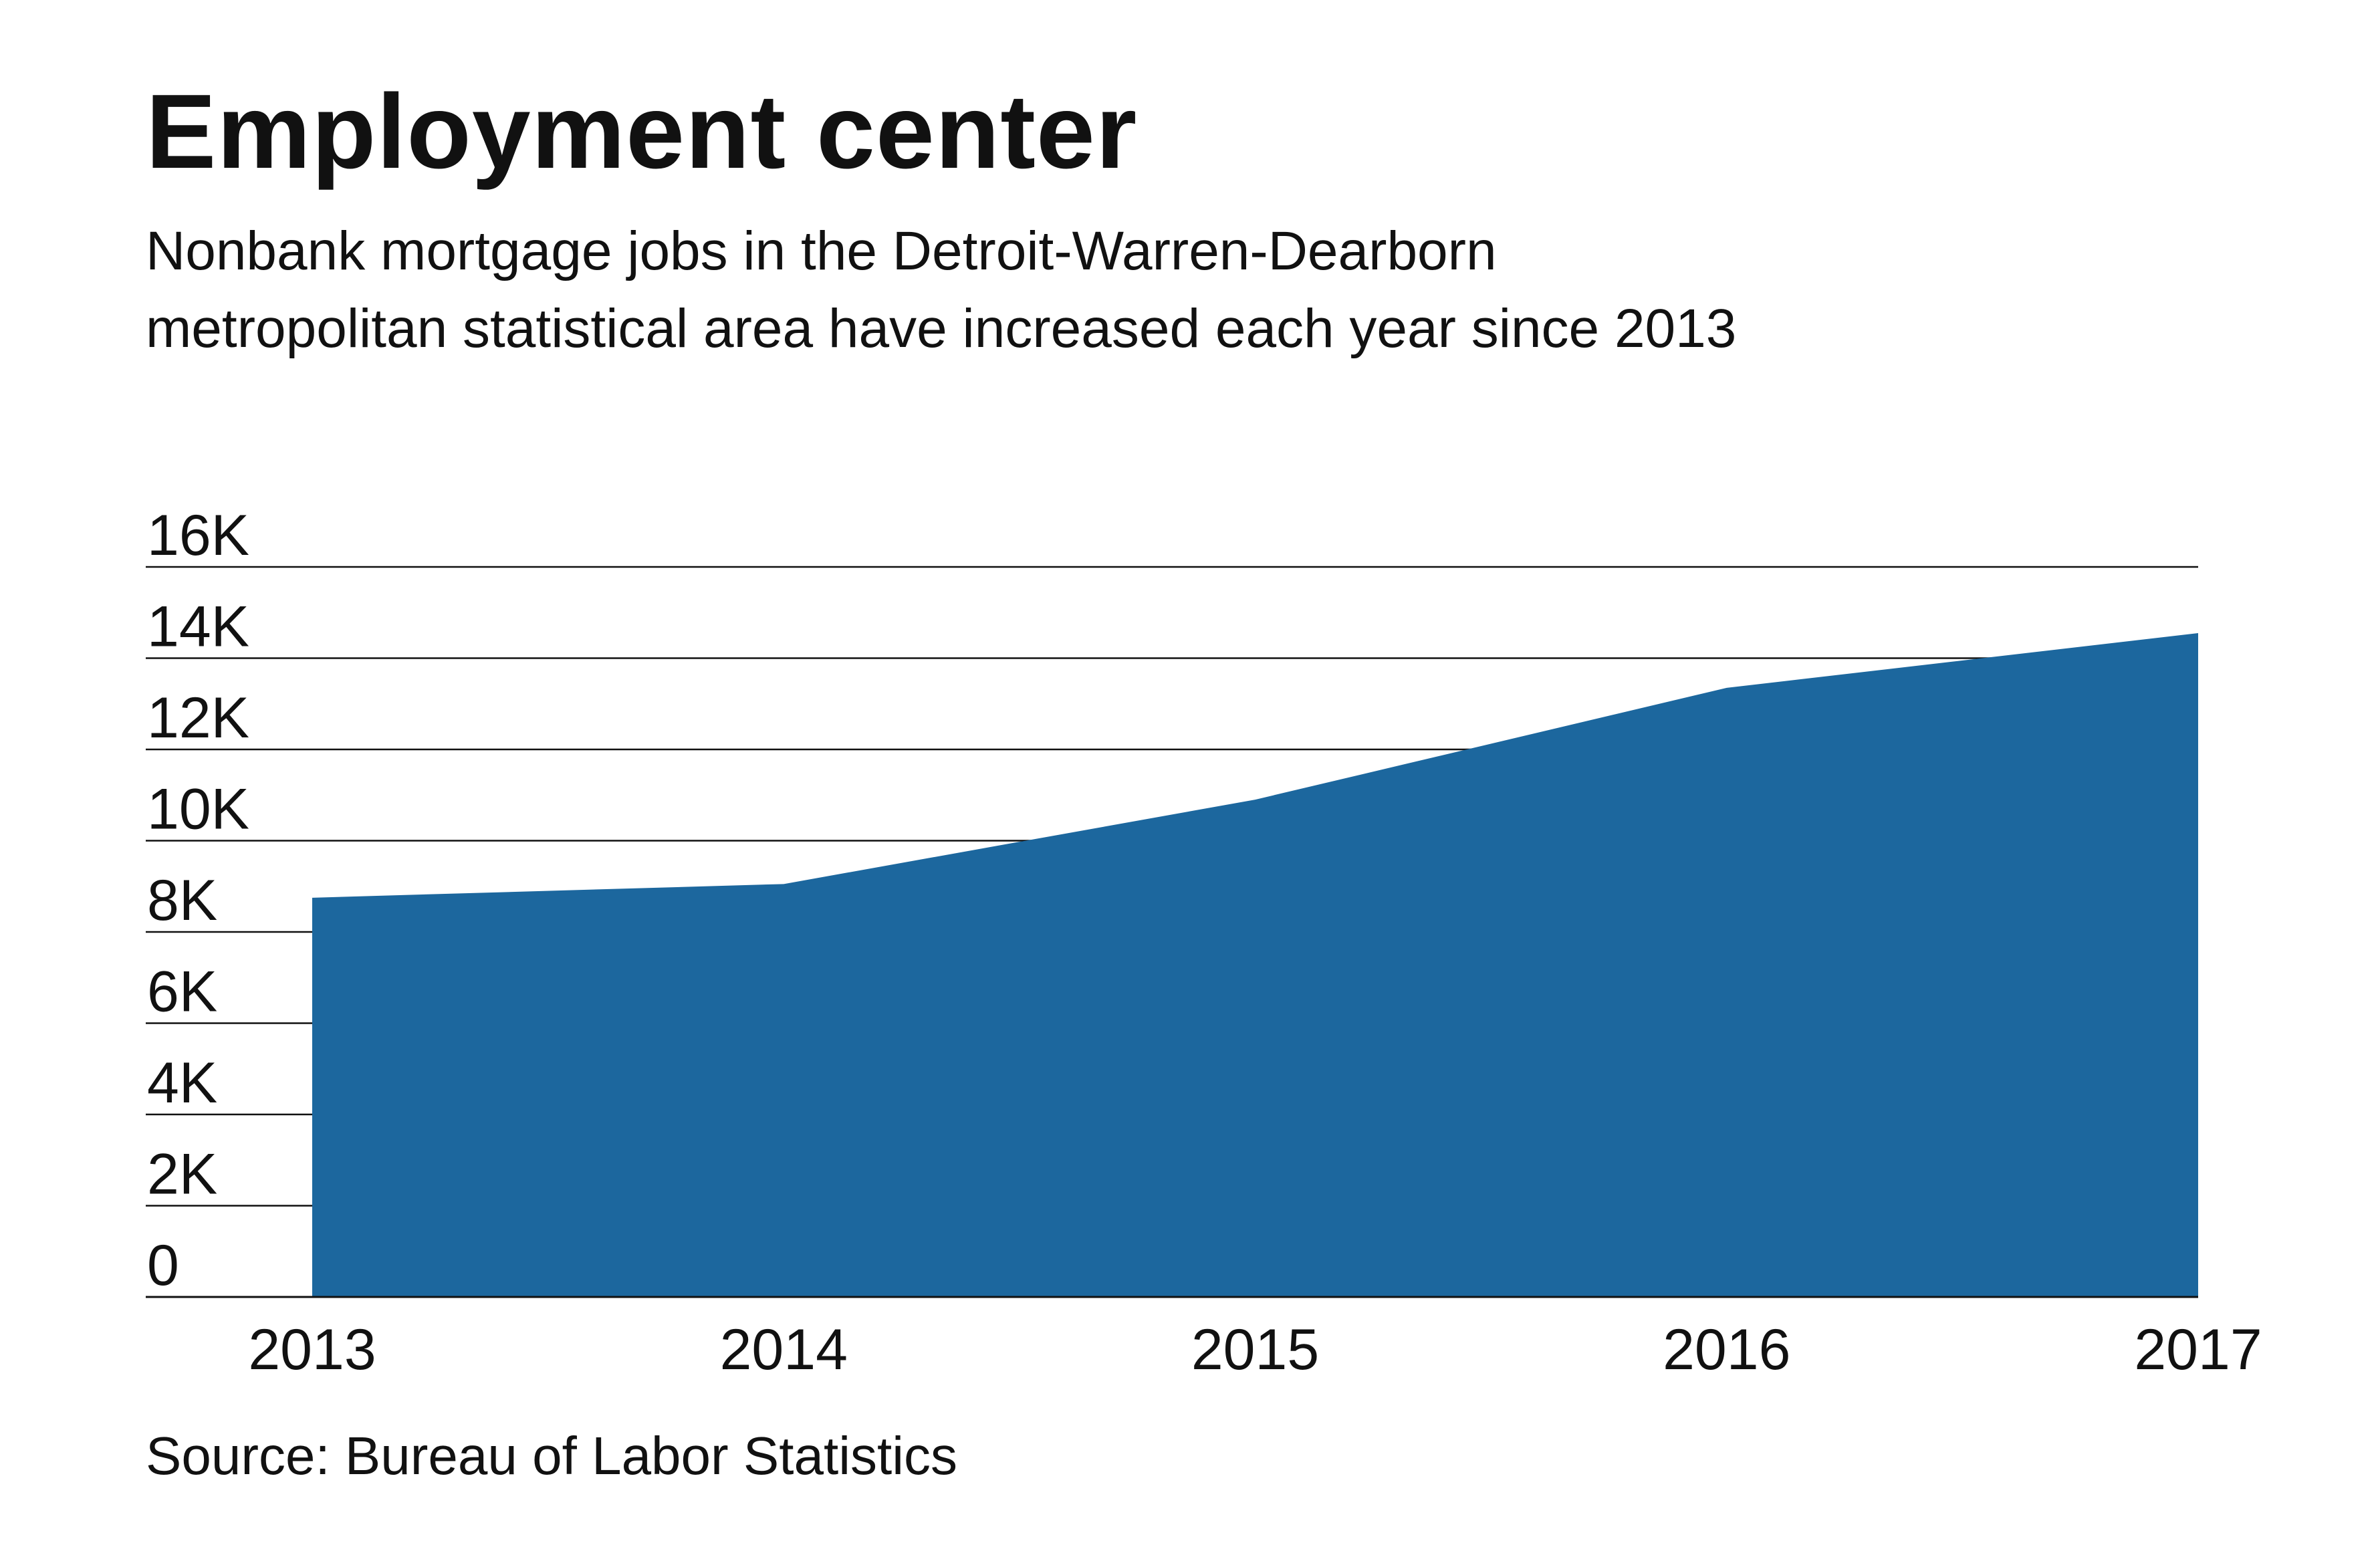 The height and width of the screenshot is (1551, 2380). I want to click on x-tick-label-2013: 2013, so click(312, 1350).